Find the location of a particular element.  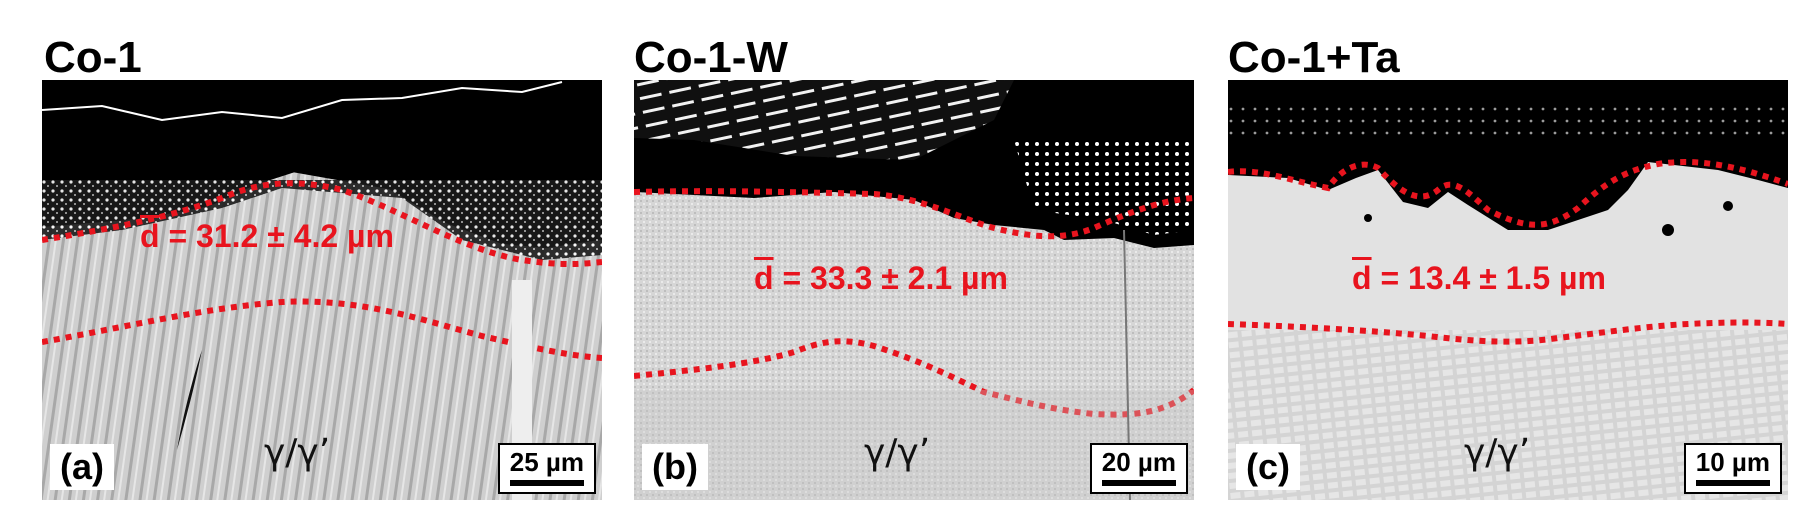

scalebar-line-a is located at coordinates (546, 483).